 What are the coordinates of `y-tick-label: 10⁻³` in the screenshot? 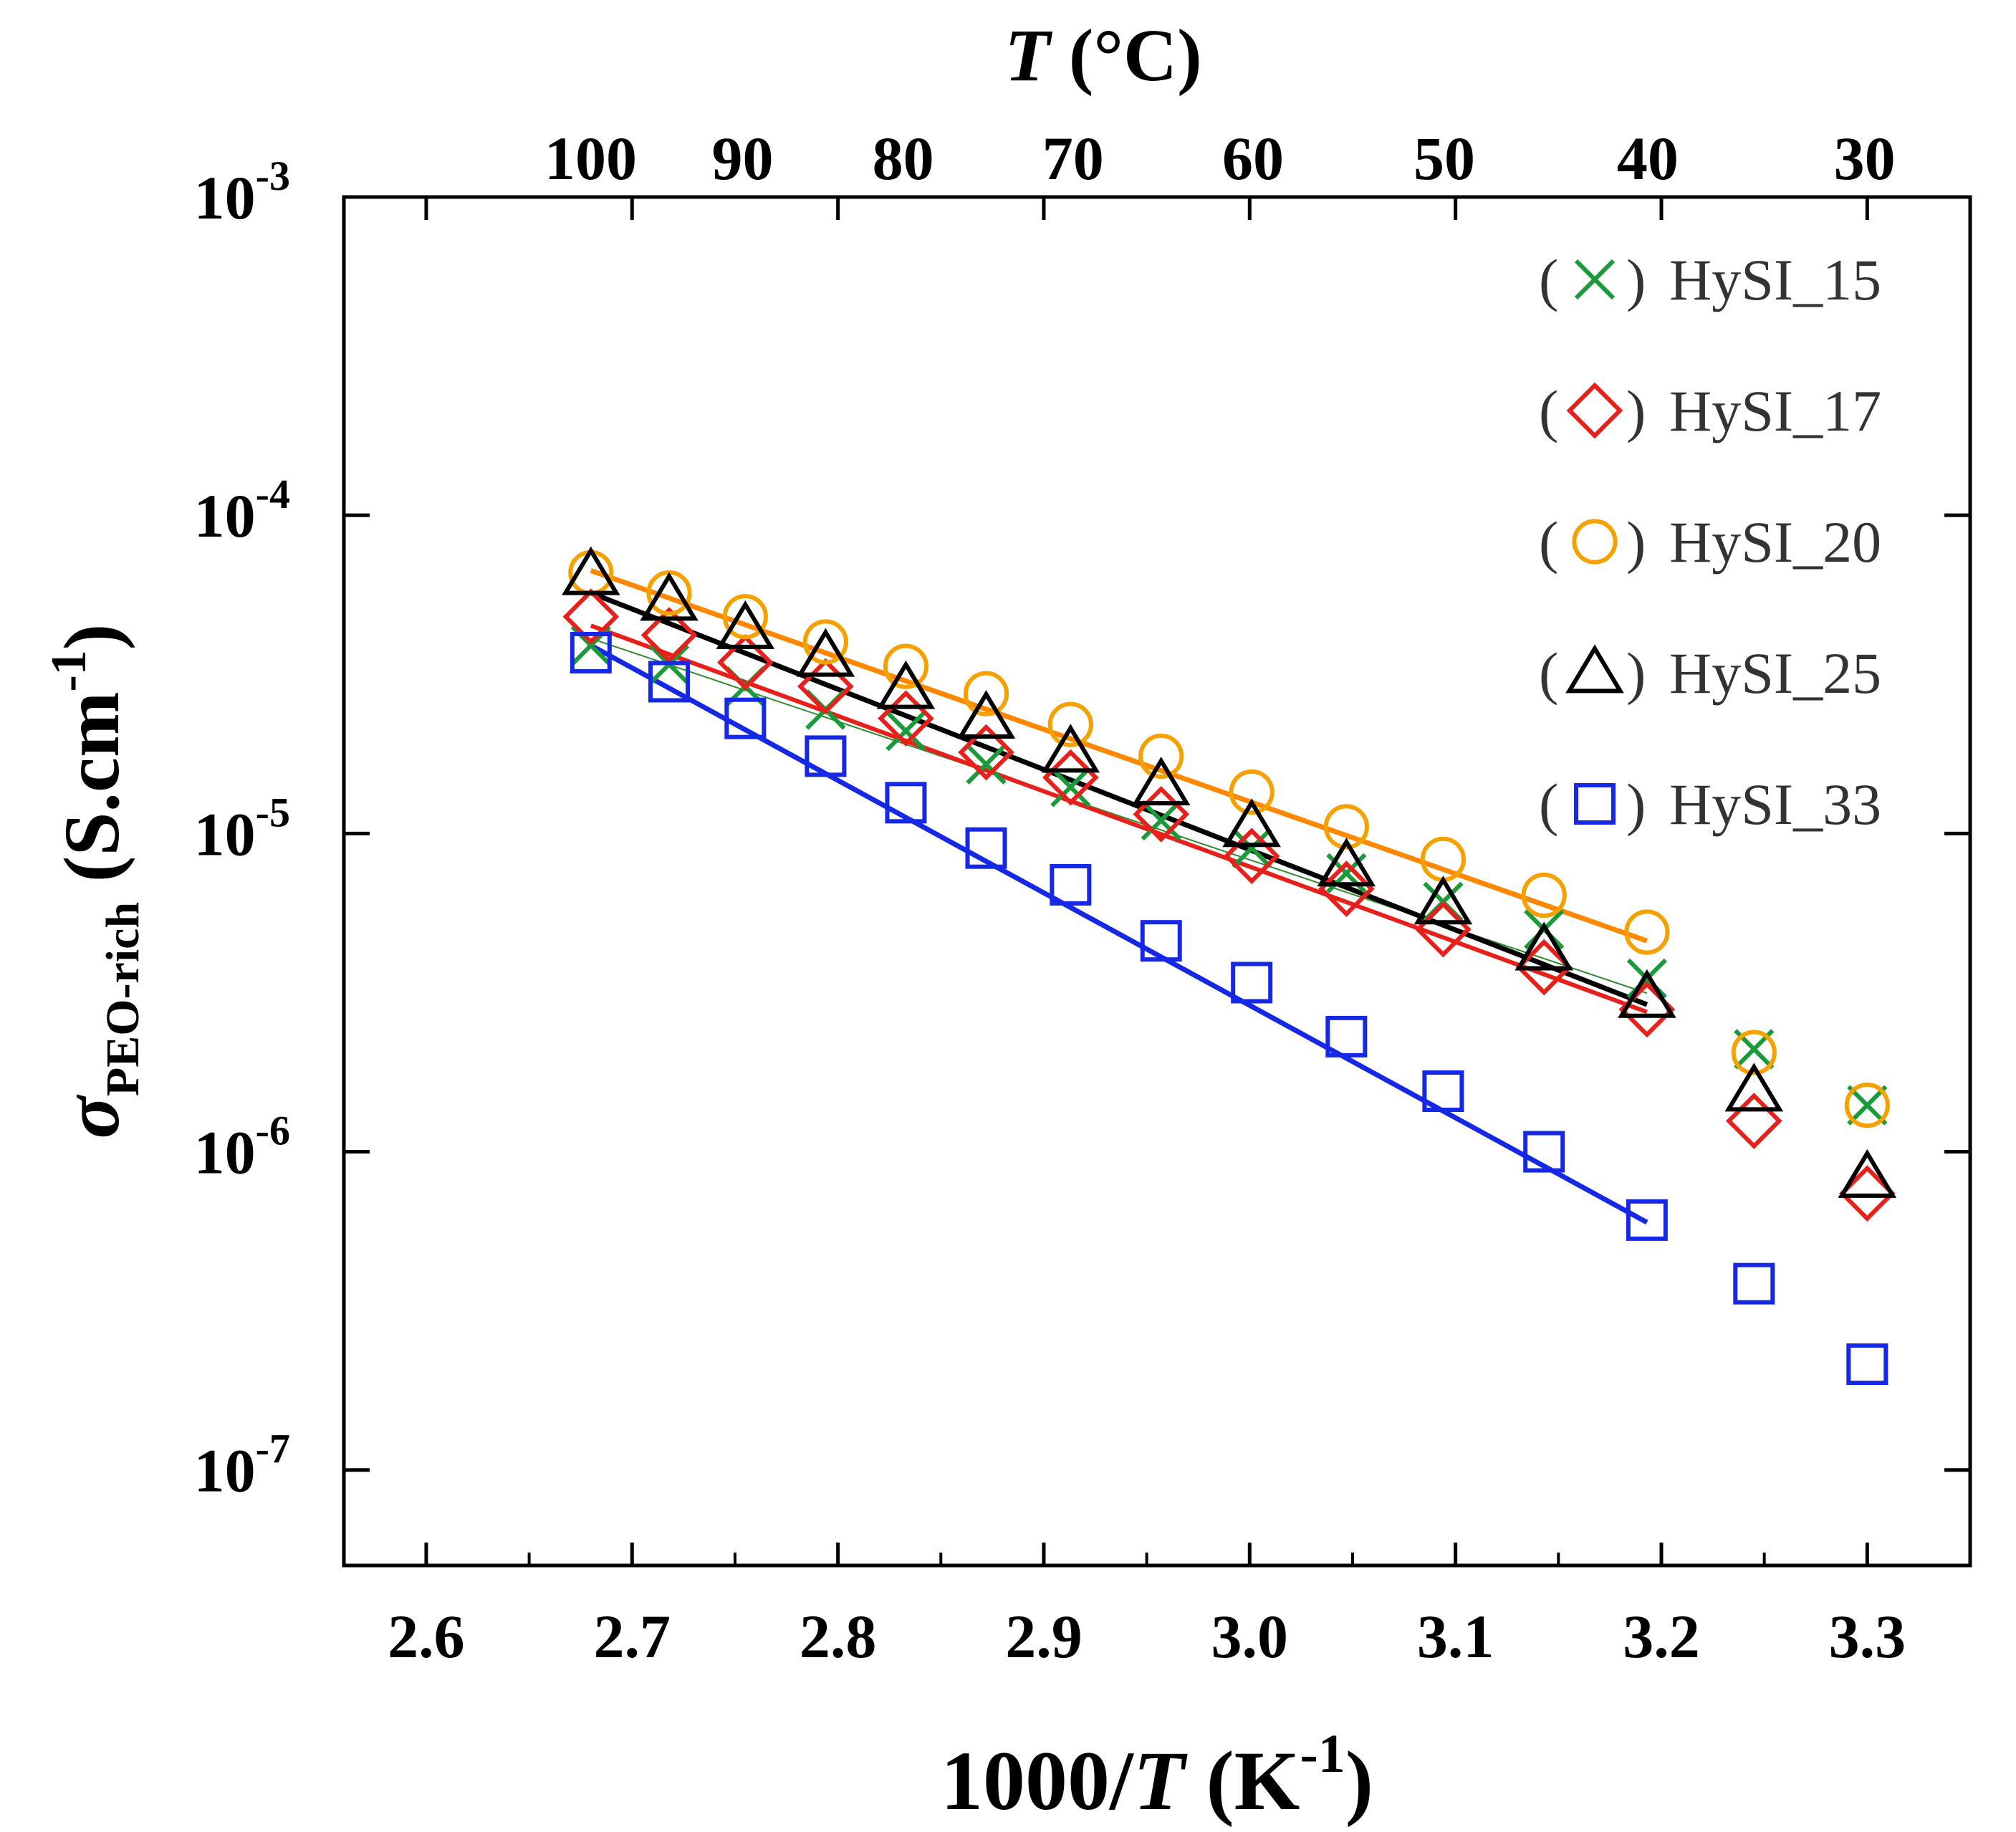 It's located at (242, 192).